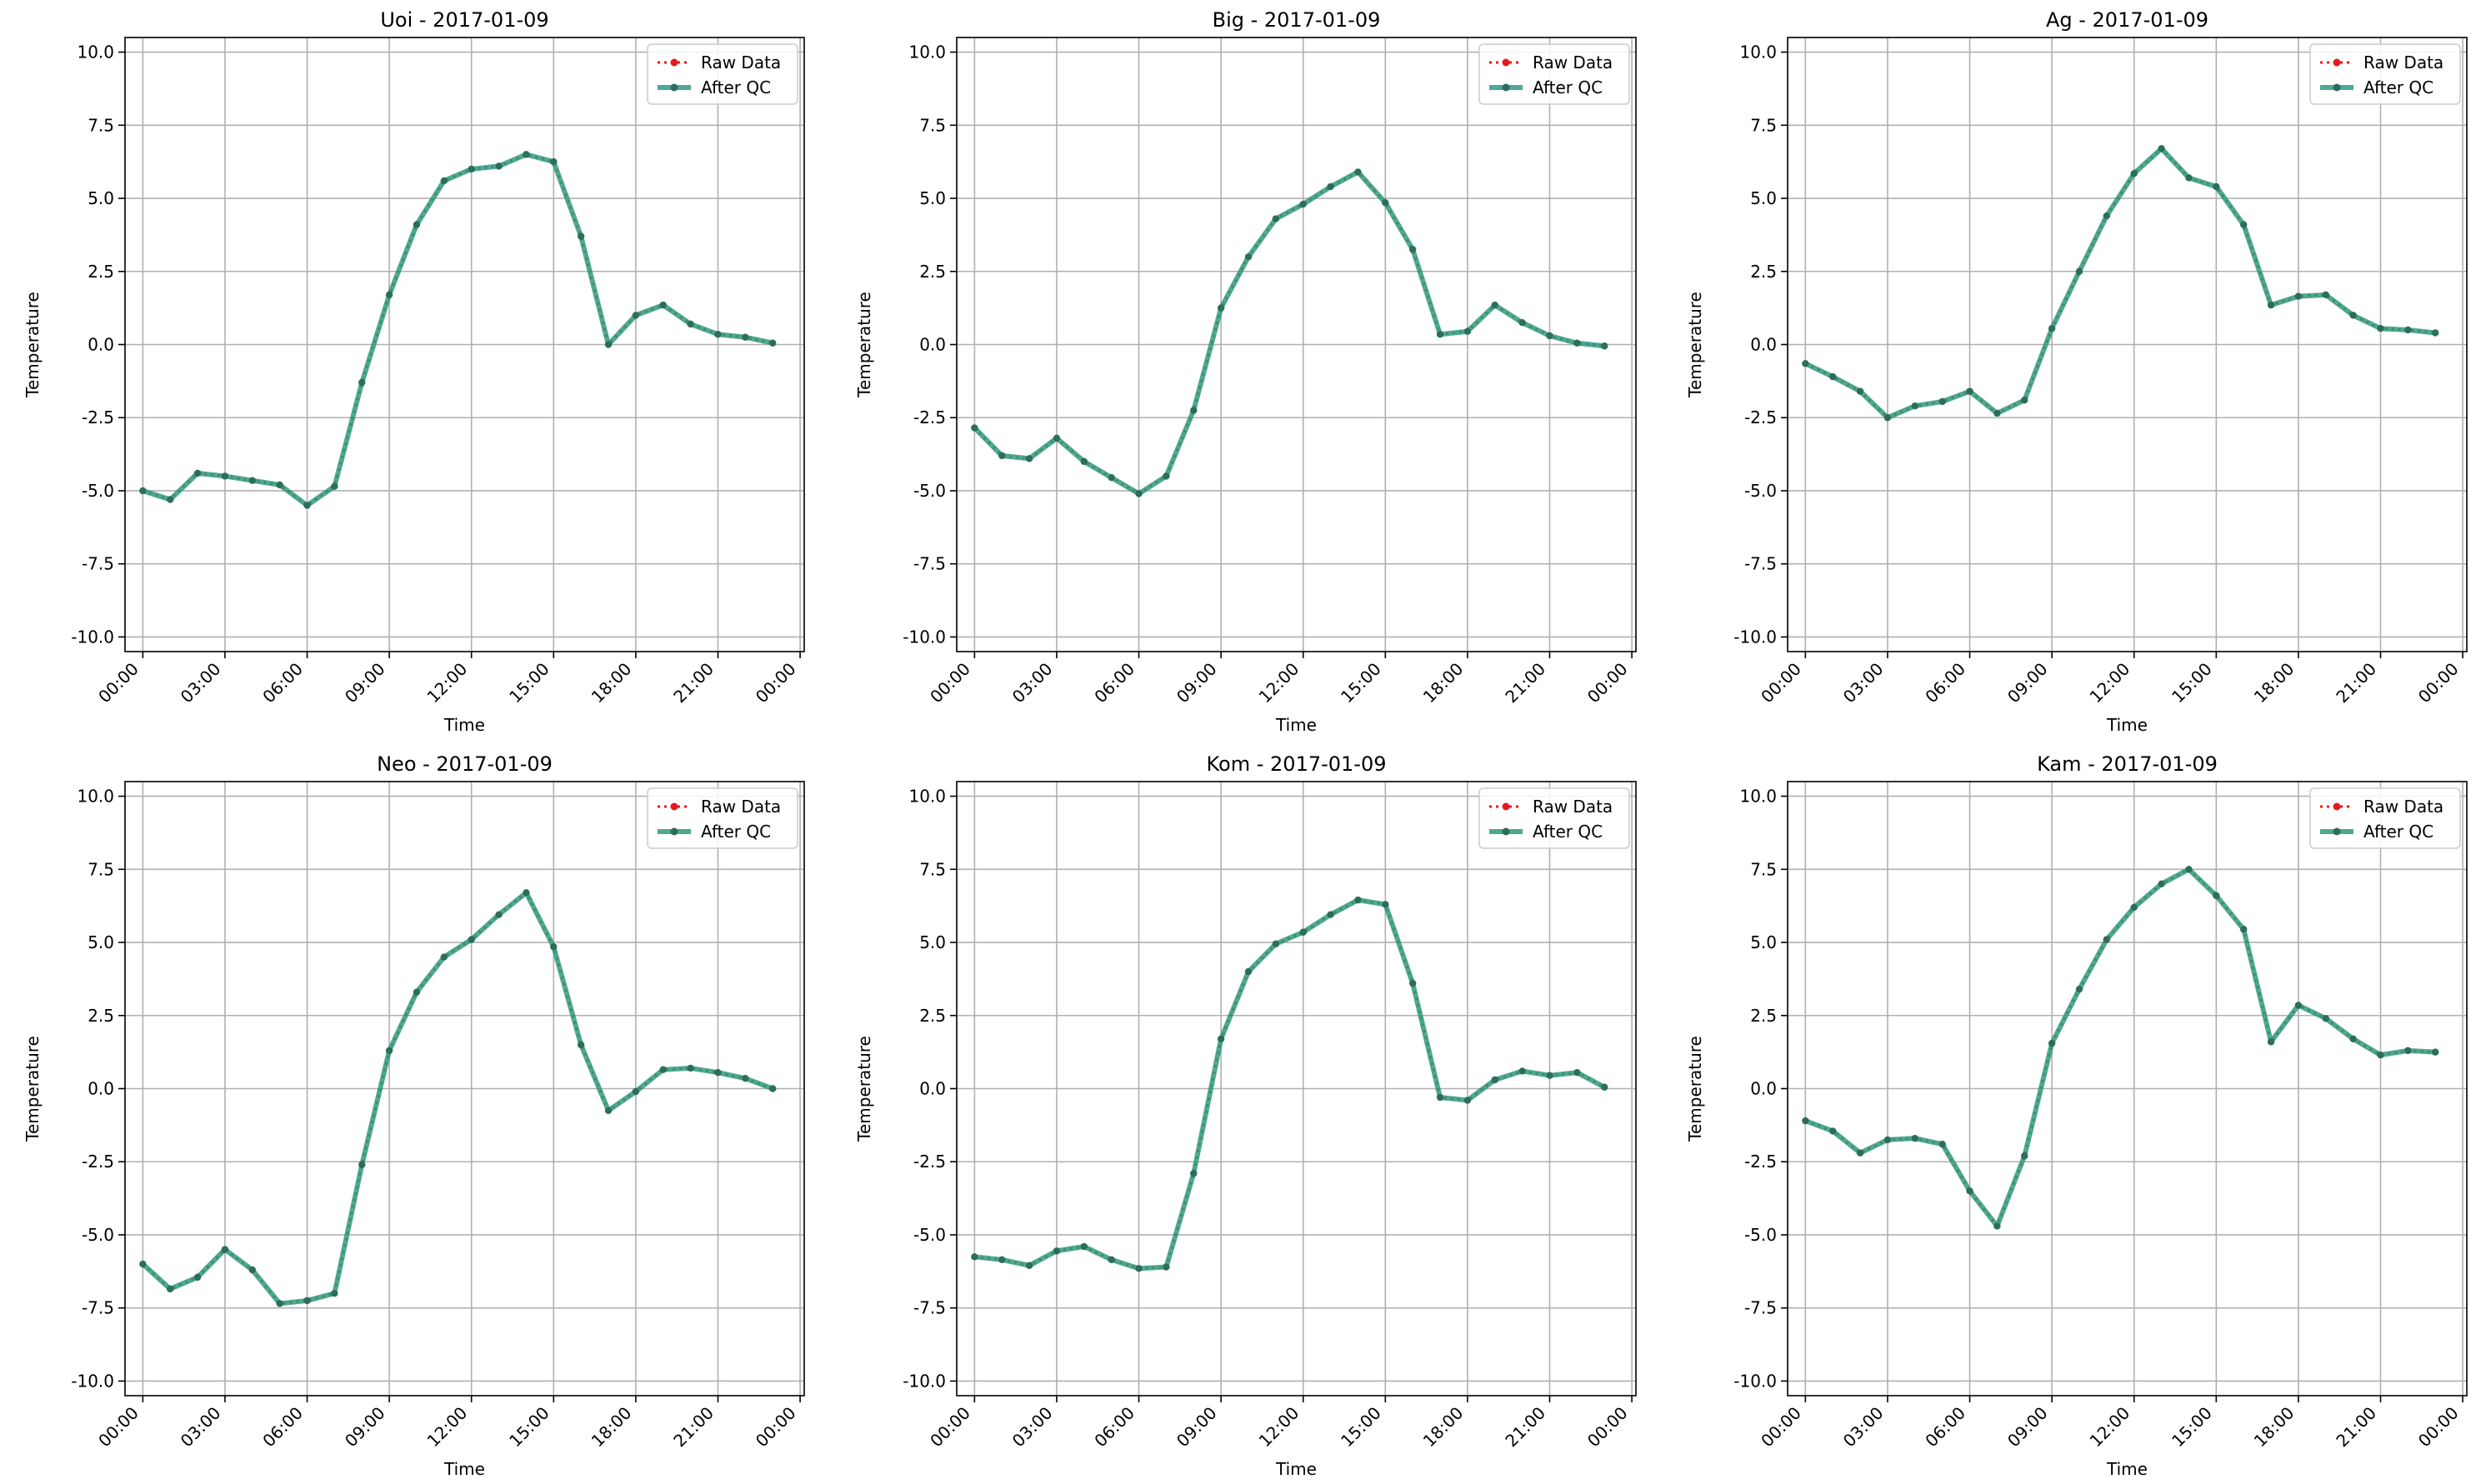 This screenshot has height=1484, width=2486. I want to click on y-tick-label: -10.0, so click(925, 1381).